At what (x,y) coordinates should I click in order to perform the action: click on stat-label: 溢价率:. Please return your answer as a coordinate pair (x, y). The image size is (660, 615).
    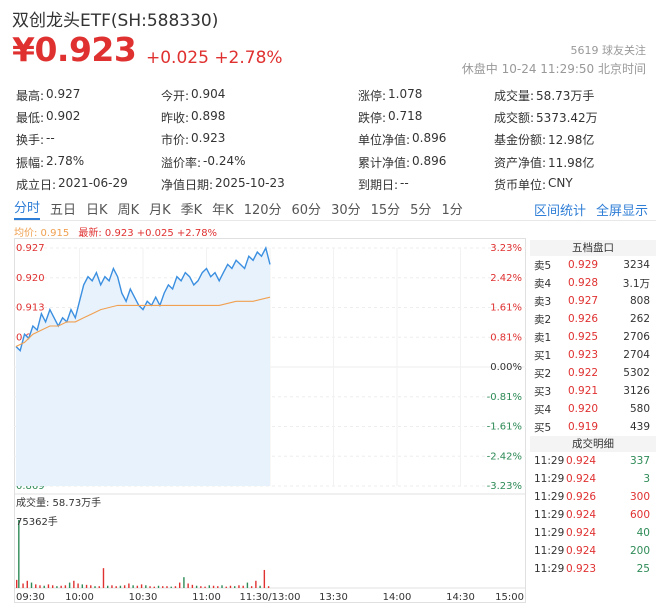
    Looking at the image, I should click on (181, 162).